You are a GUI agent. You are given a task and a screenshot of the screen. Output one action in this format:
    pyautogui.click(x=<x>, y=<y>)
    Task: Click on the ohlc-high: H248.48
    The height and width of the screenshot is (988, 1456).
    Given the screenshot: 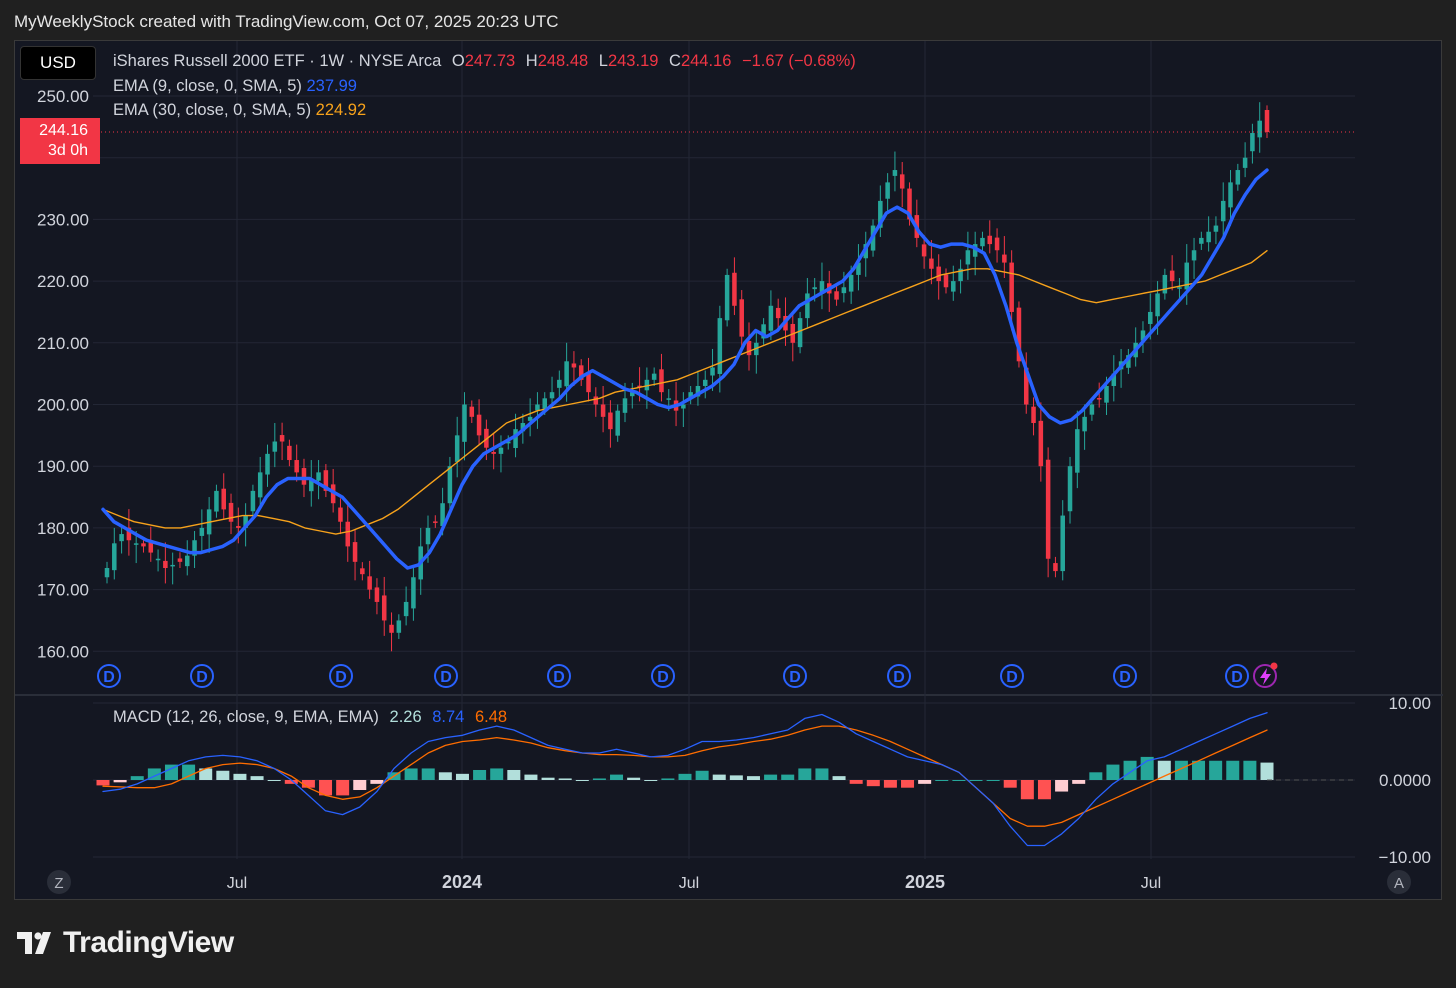 What is the action you would take?
    pyautogui.click(x=557, y=61)
    